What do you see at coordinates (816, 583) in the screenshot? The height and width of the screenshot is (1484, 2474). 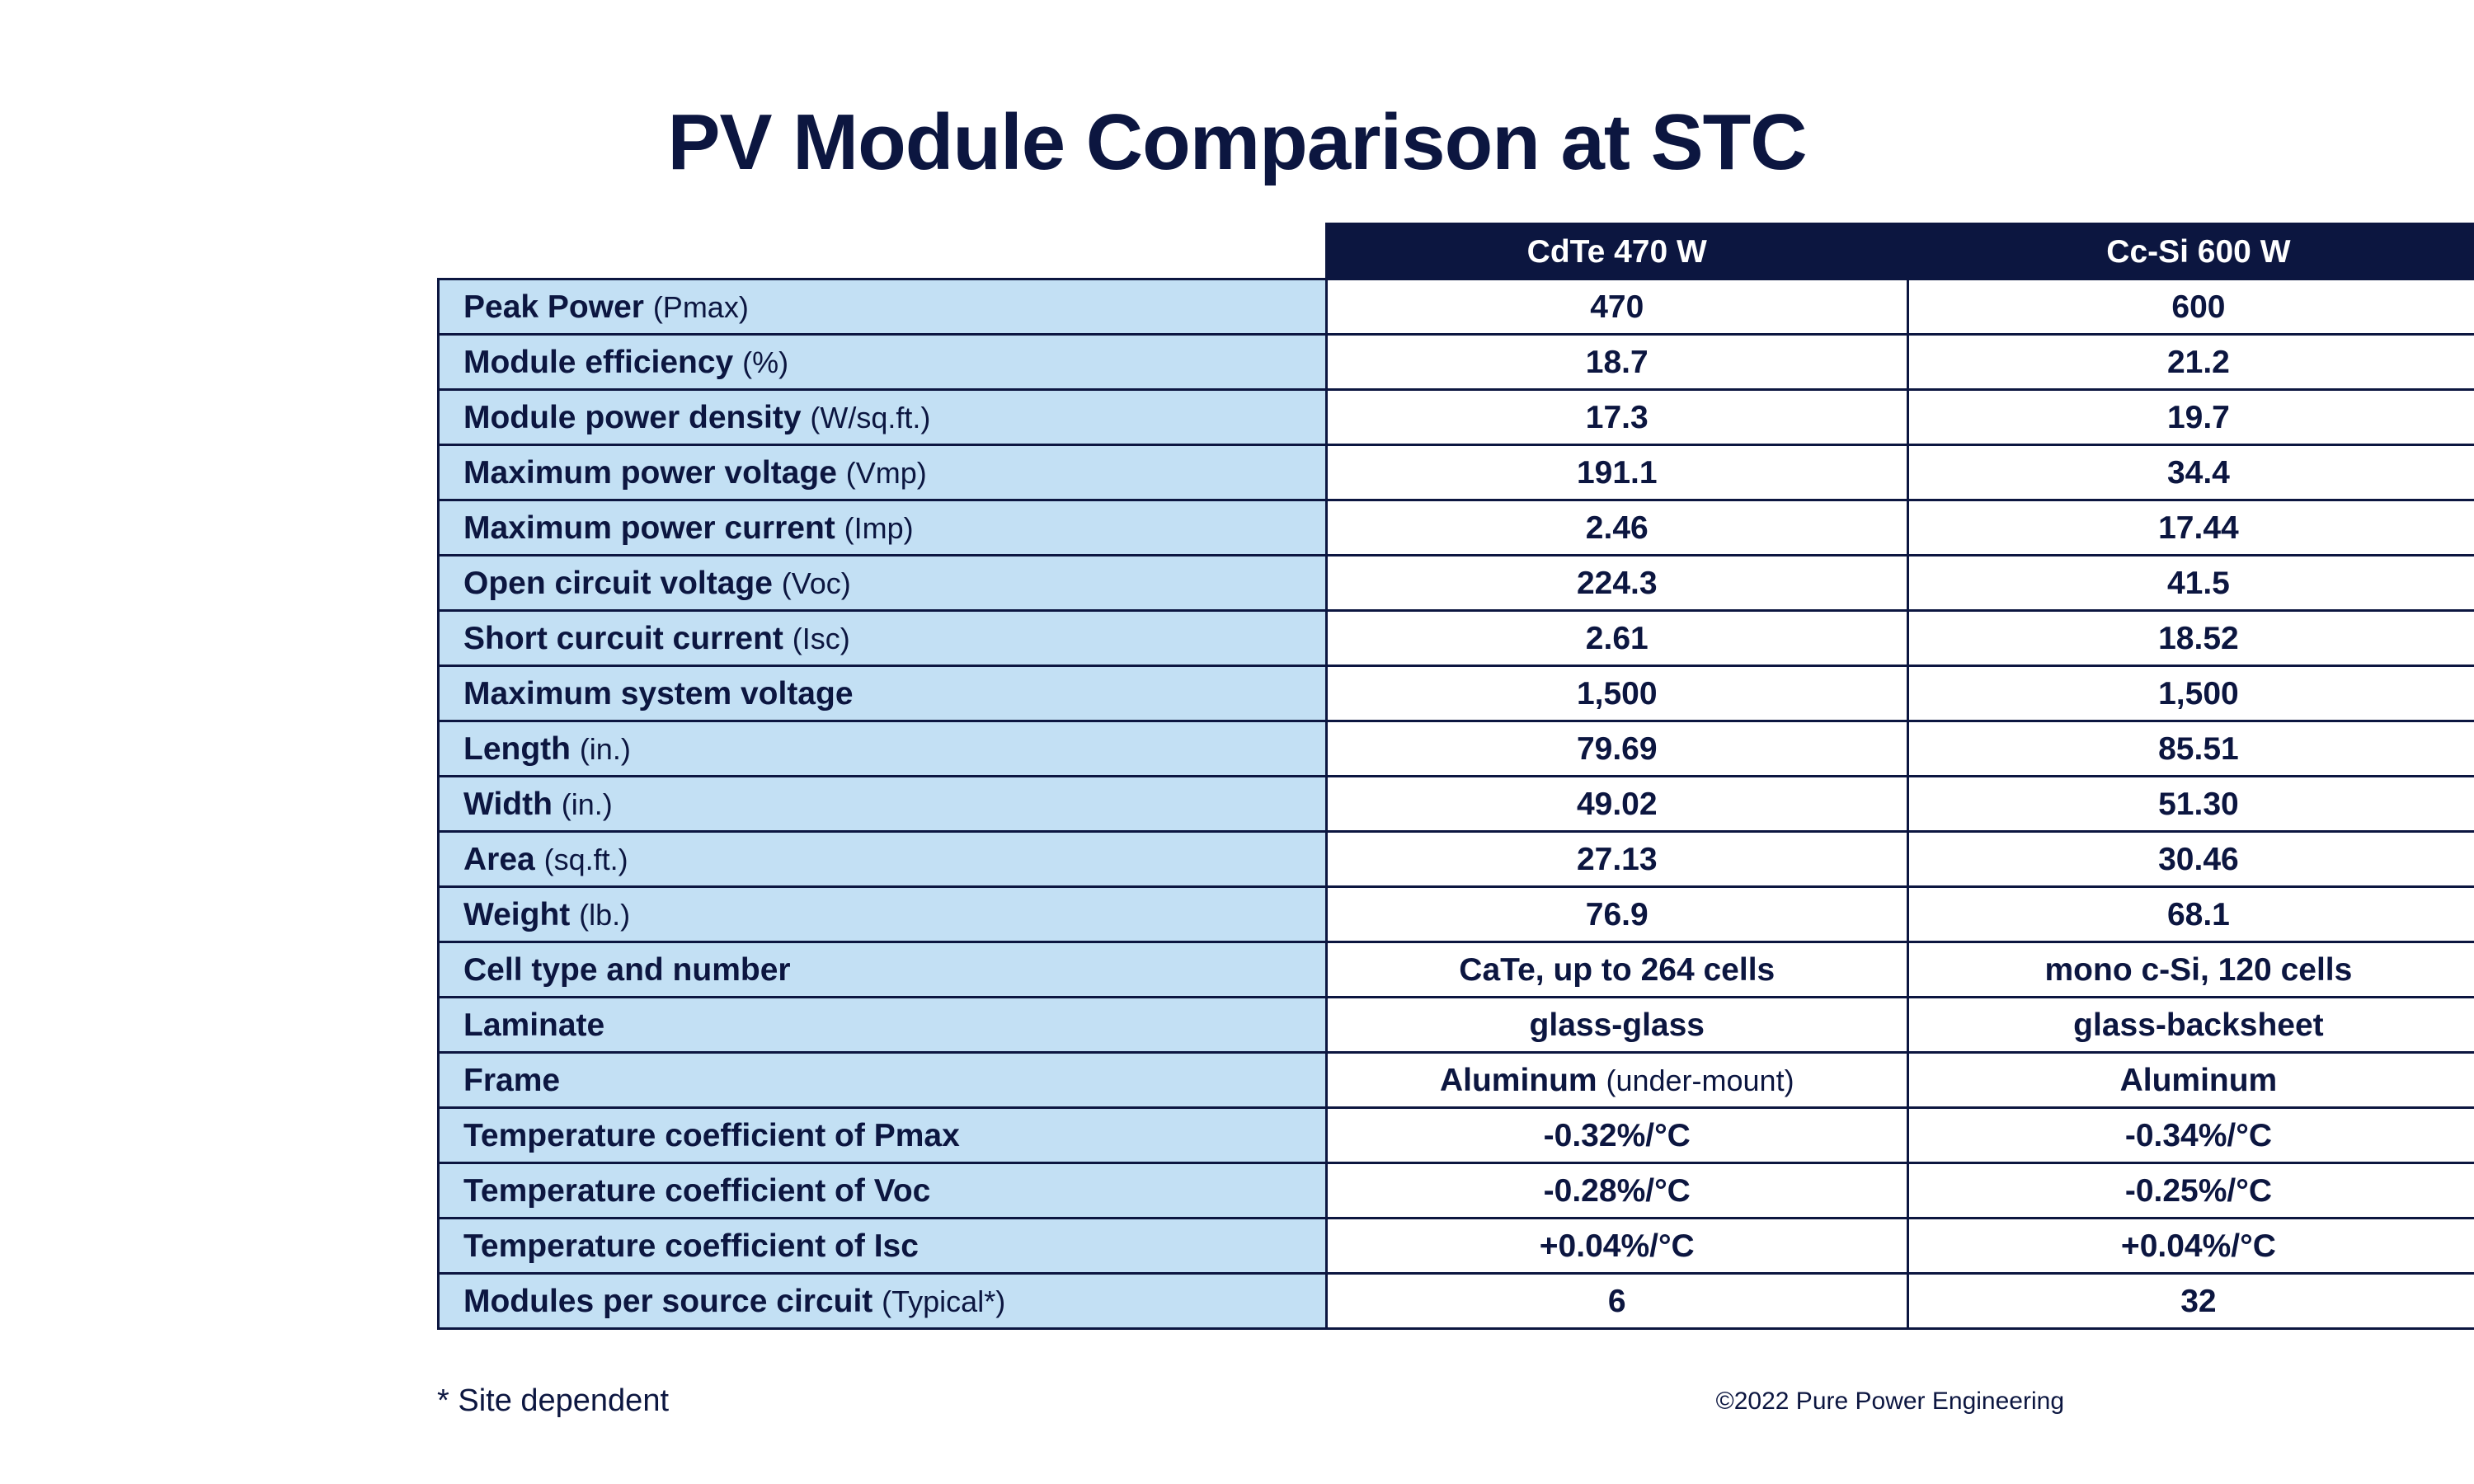 I see `row-unit: (Voc)` at bounding box center [816, 583].